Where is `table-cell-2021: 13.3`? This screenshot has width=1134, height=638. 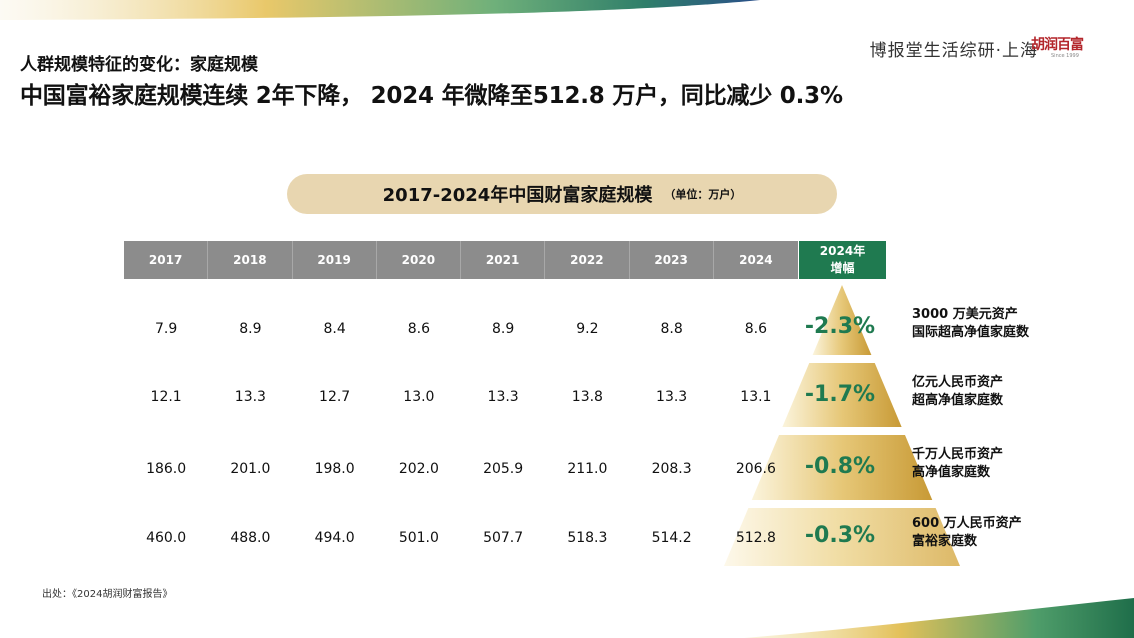
table-cell-2021: 13.3 is located at coordinates (503, 397).